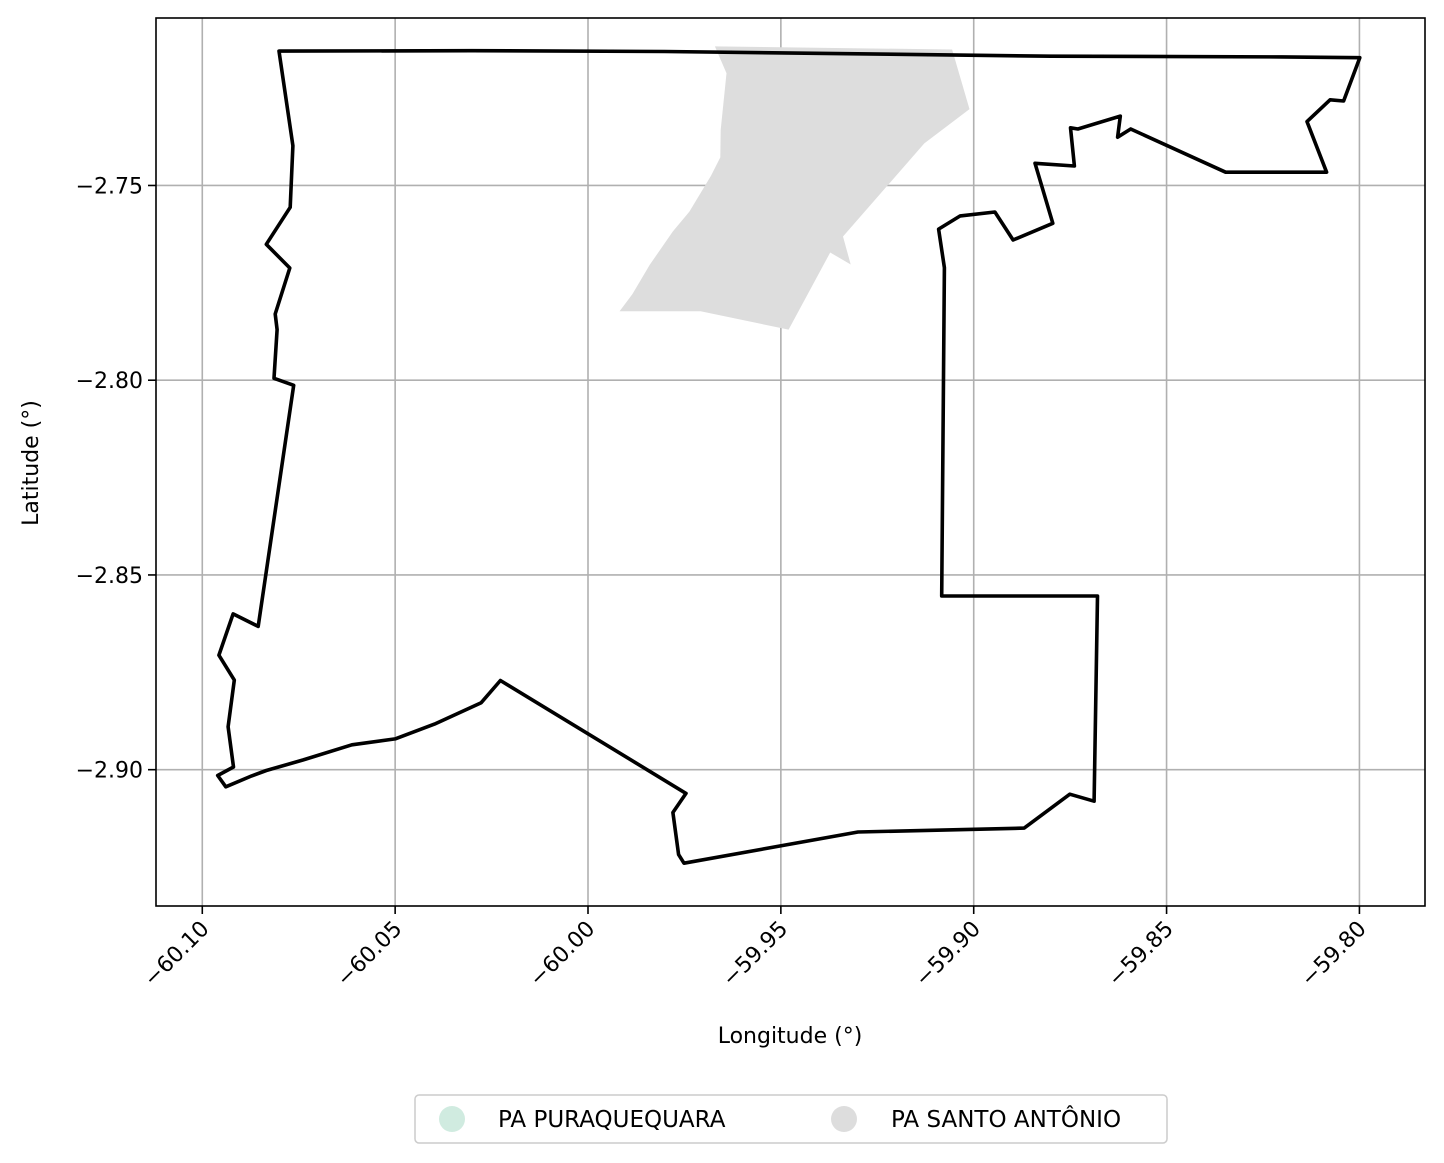 The image size is (1444, 1163). I want to click on y-axis-title: Latitude (°), so click(31, 463).